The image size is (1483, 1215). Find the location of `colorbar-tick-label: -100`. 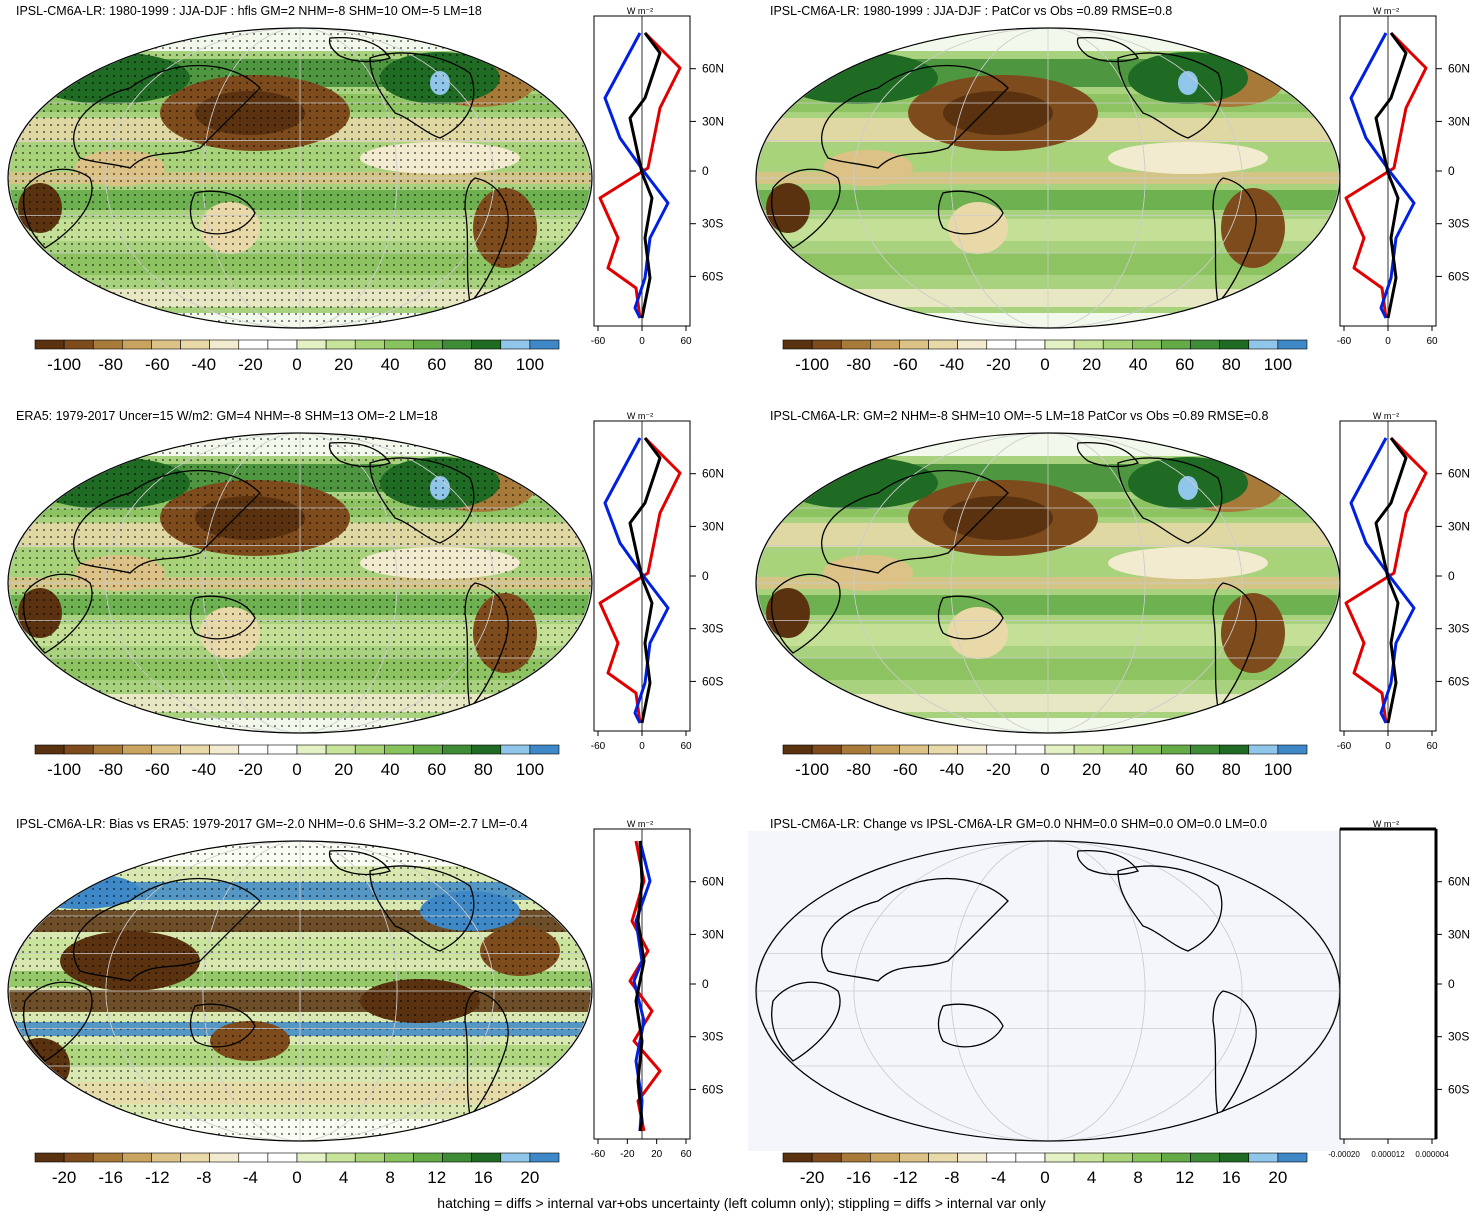

colorbar-tick-label: -100 is located at coordinates (812, 769).